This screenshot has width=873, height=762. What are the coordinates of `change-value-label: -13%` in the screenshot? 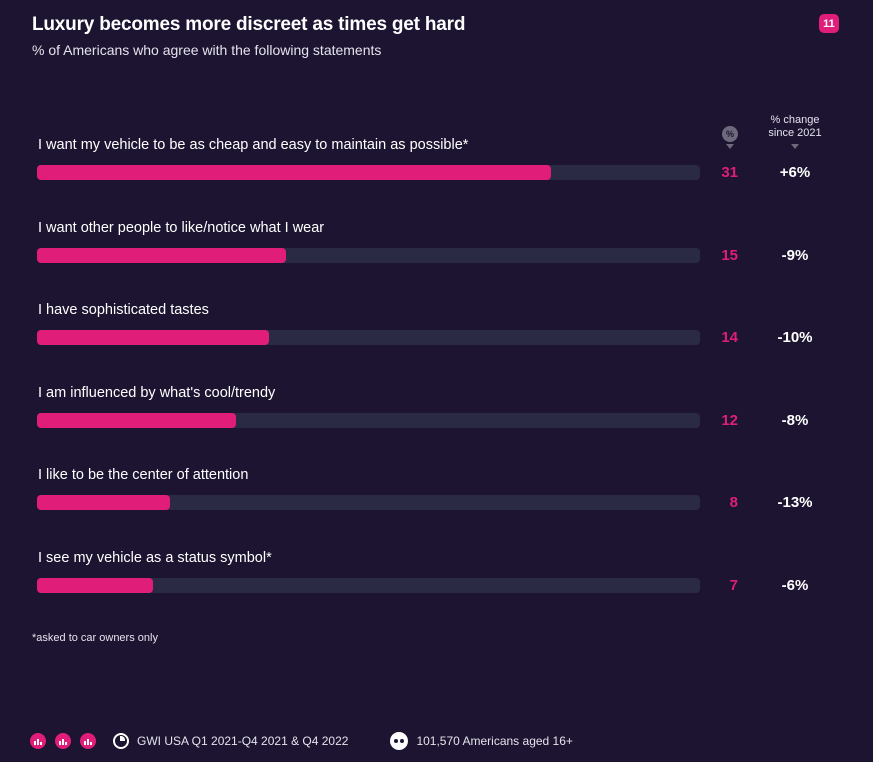 It's located at (795, 502).